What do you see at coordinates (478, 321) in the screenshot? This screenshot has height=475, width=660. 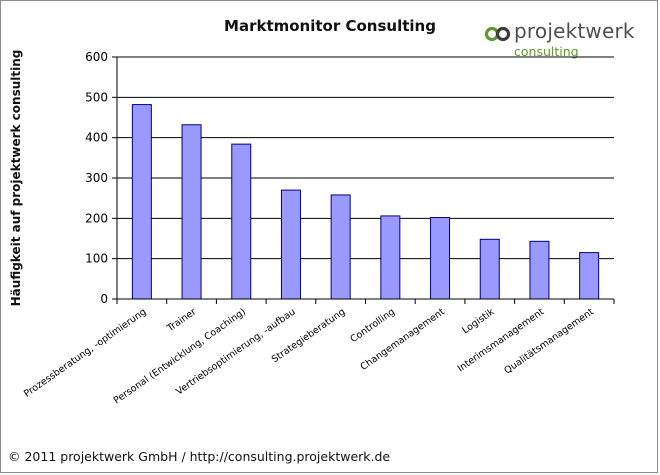 I see `x-tick-label: Logistik` at bounding box center [478, 321].